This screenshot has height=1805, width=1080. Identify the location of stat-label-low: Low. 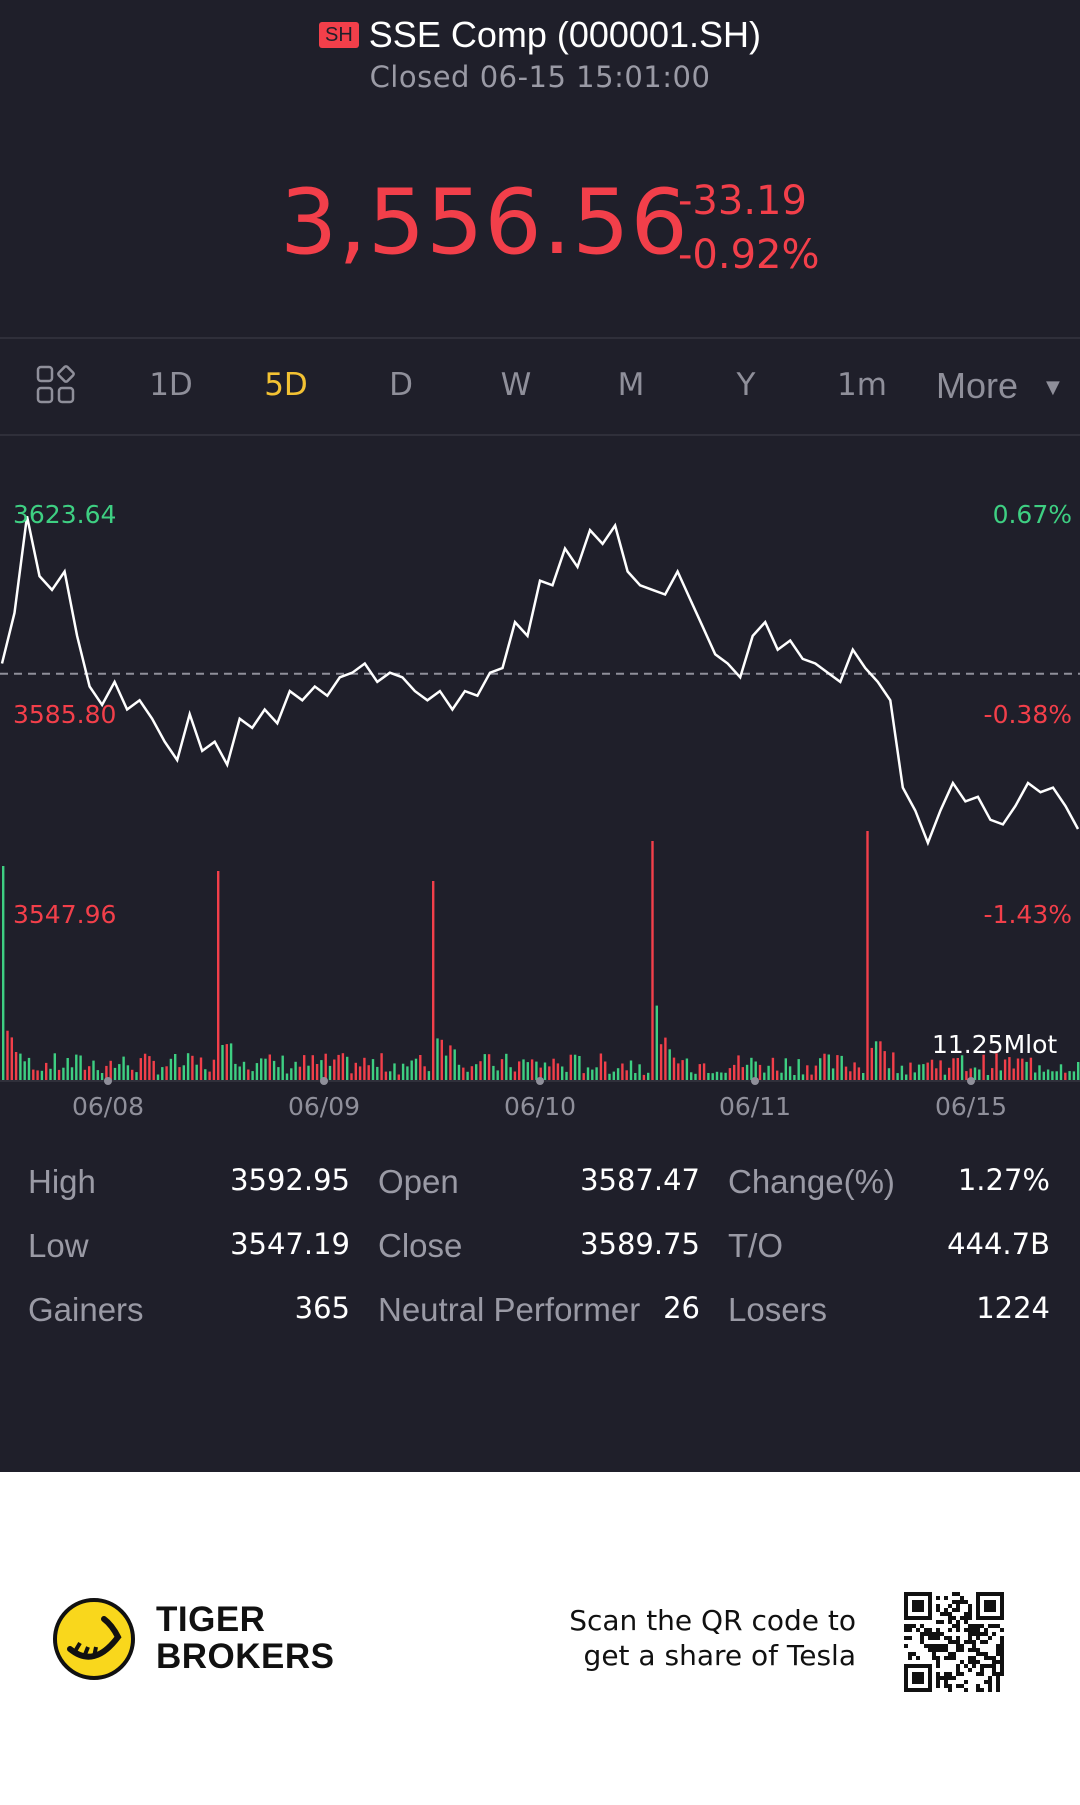
(58, 1245).